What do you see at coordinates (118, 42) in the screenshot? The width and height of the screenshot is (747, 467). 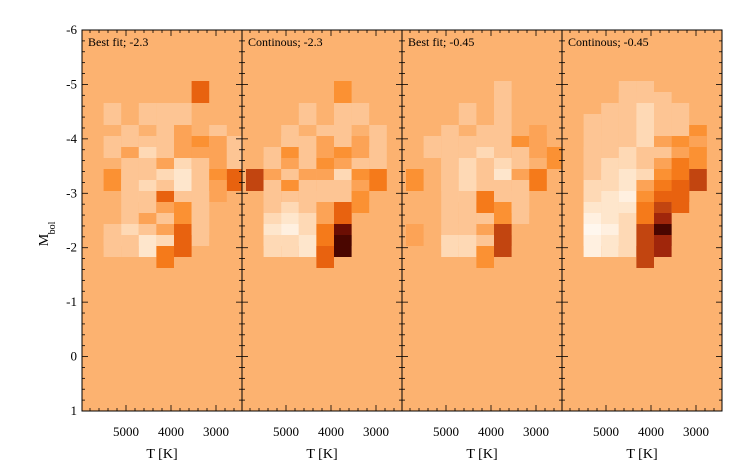 I see `panel-title: Best fit; -2.3` at bounding box center [118, 42].